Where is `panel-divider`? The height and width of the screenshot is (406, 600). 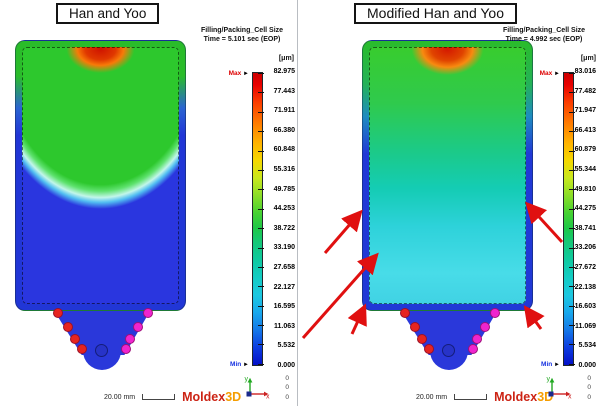 panel-divider is located at coordinates (297, 203).